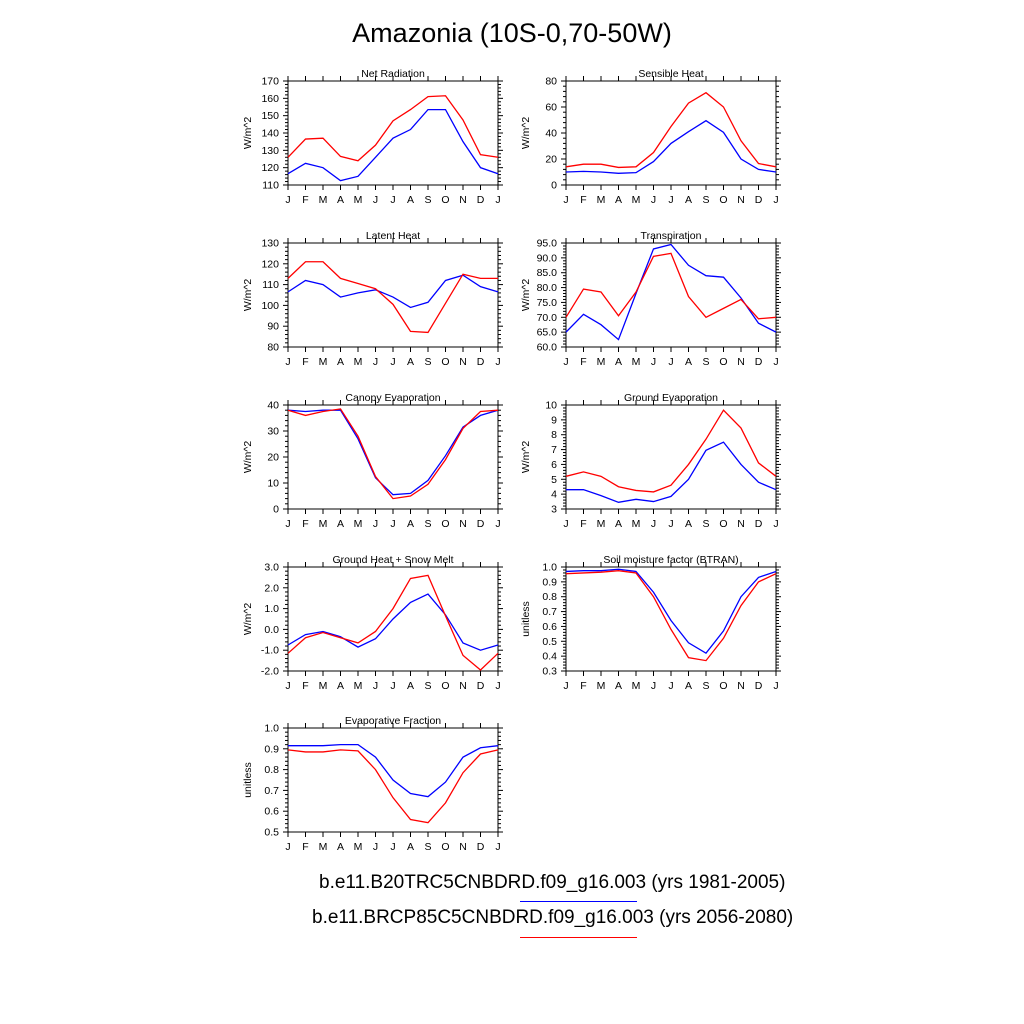 The width and height of the screenshot is (1024, 1024). What do you see at coordinates (554, 420) in the screenshot?
I see `y-tick-label: 9` at bounding box center [554, 420].